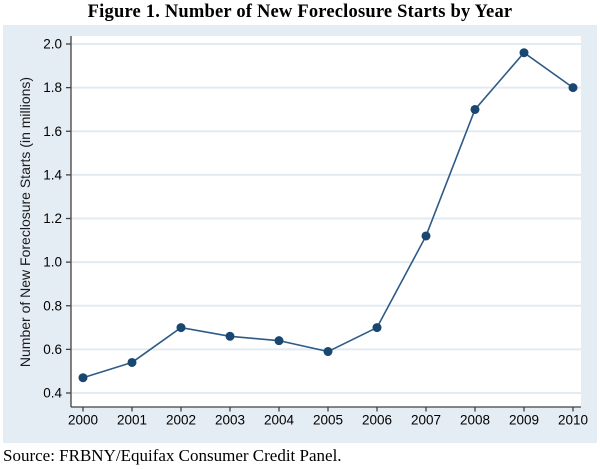 The width and height of the screenshot is (600, 469). Describe the element at coordinates (52, 44) in the screenshot. I see `y-tick-label: 2.0` at that location.